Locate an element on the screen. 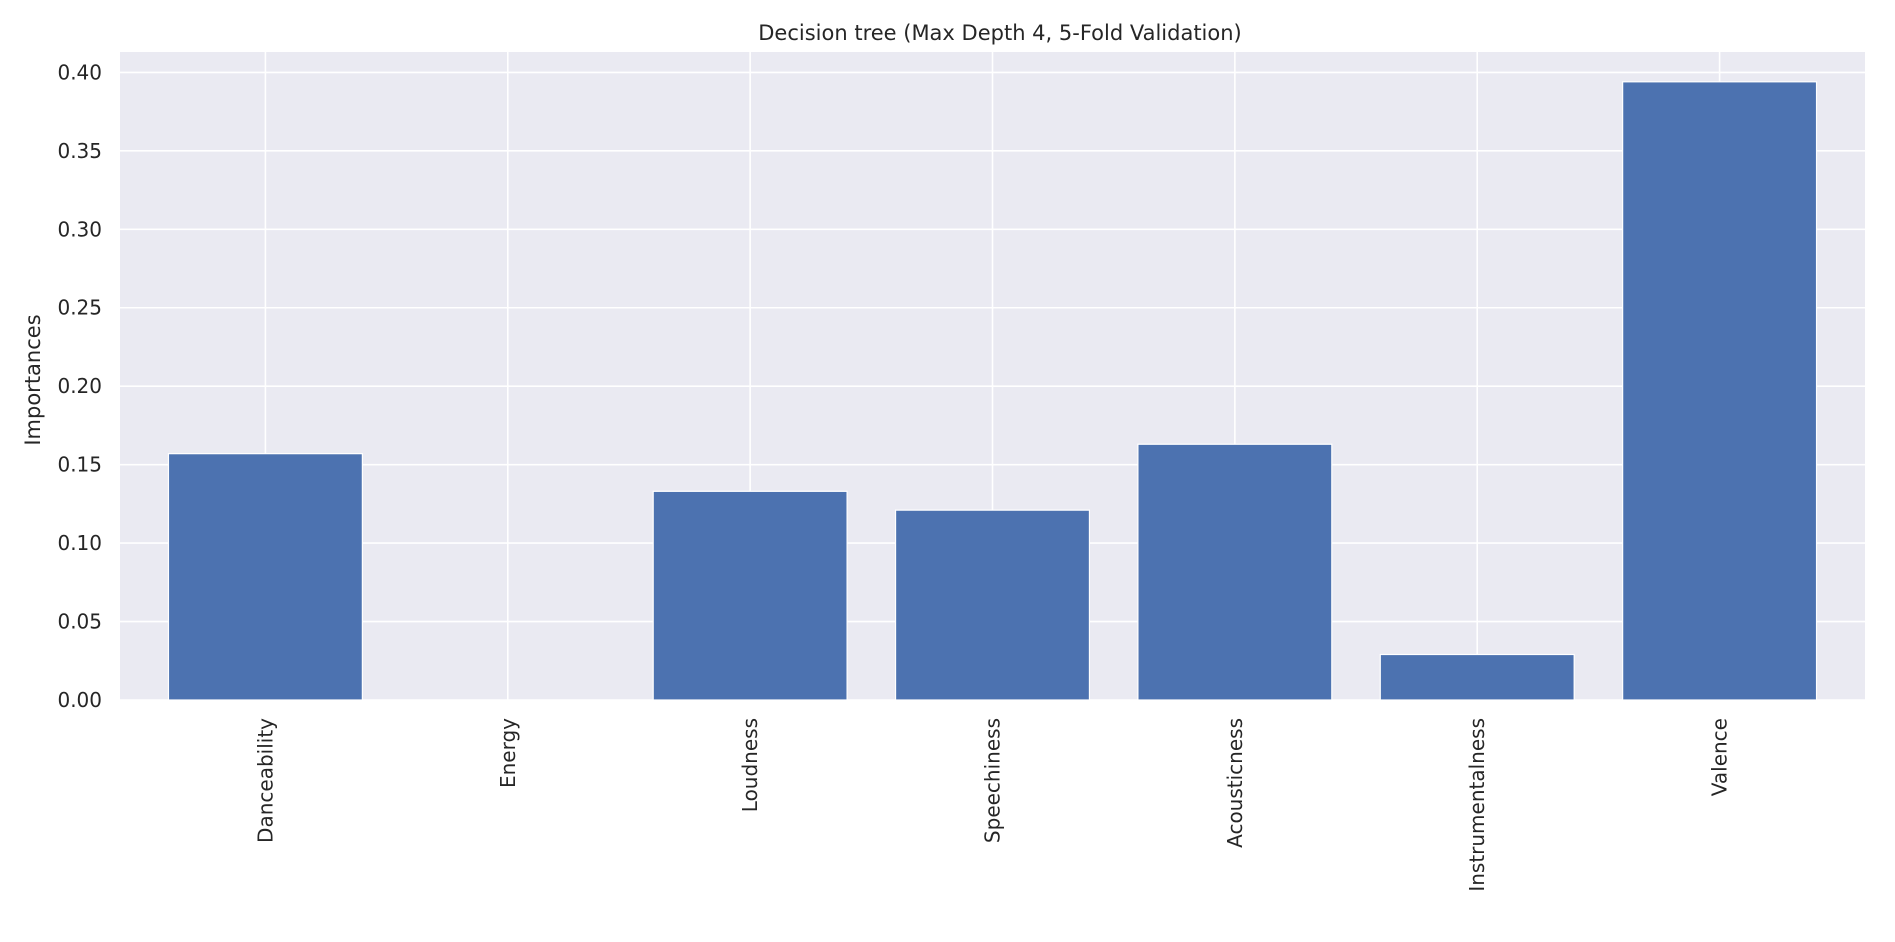 This screenshot has height=942, width=1895. y-tick-label: 0.20 is located at coordinates (79, 386).